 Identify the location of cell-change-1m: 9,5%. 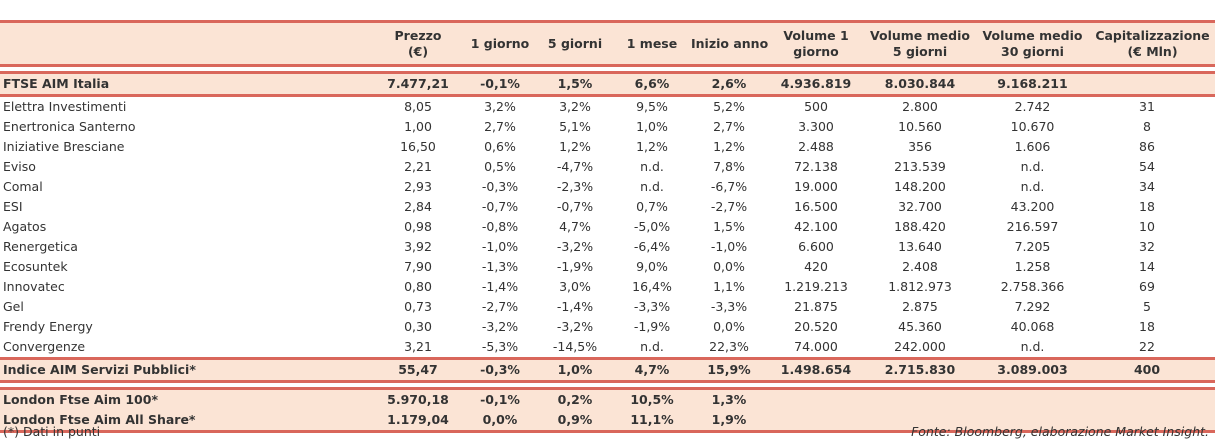
(652, 106).